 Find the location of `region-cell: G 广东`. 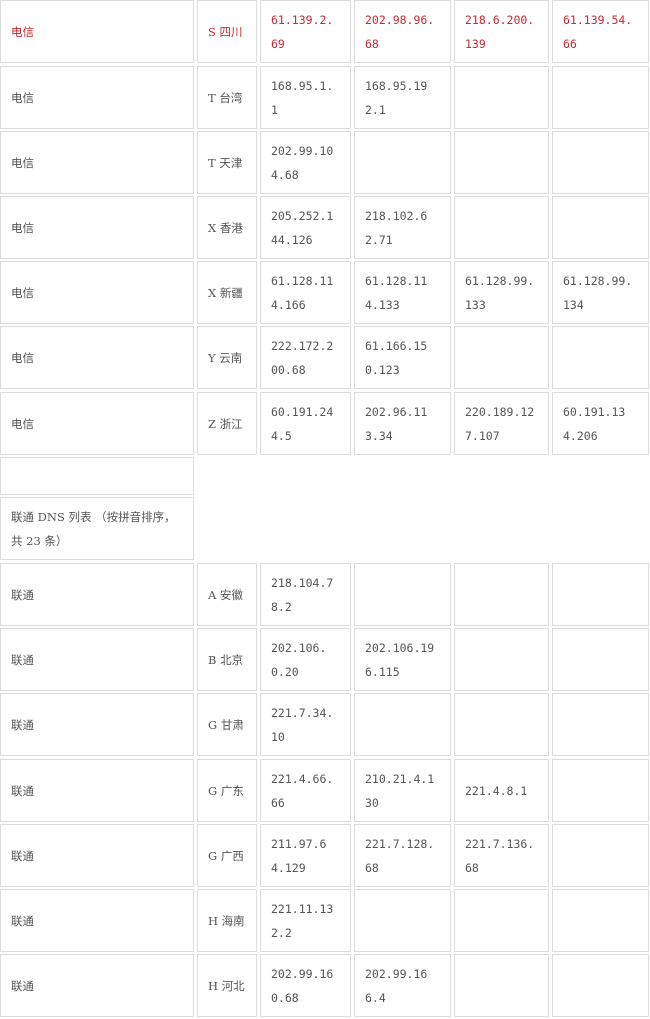

region-cell: G 广东 is located at coordinates (227, 790).